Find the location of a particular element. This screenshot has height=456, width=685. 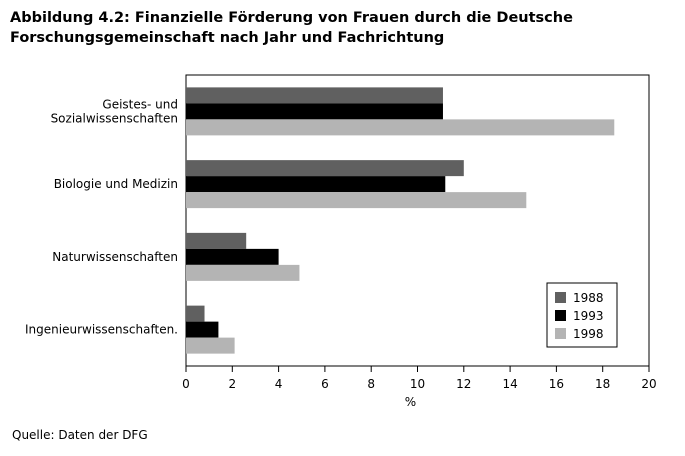

legend-label-1993: 1993 is located at coordinates (588, 316).